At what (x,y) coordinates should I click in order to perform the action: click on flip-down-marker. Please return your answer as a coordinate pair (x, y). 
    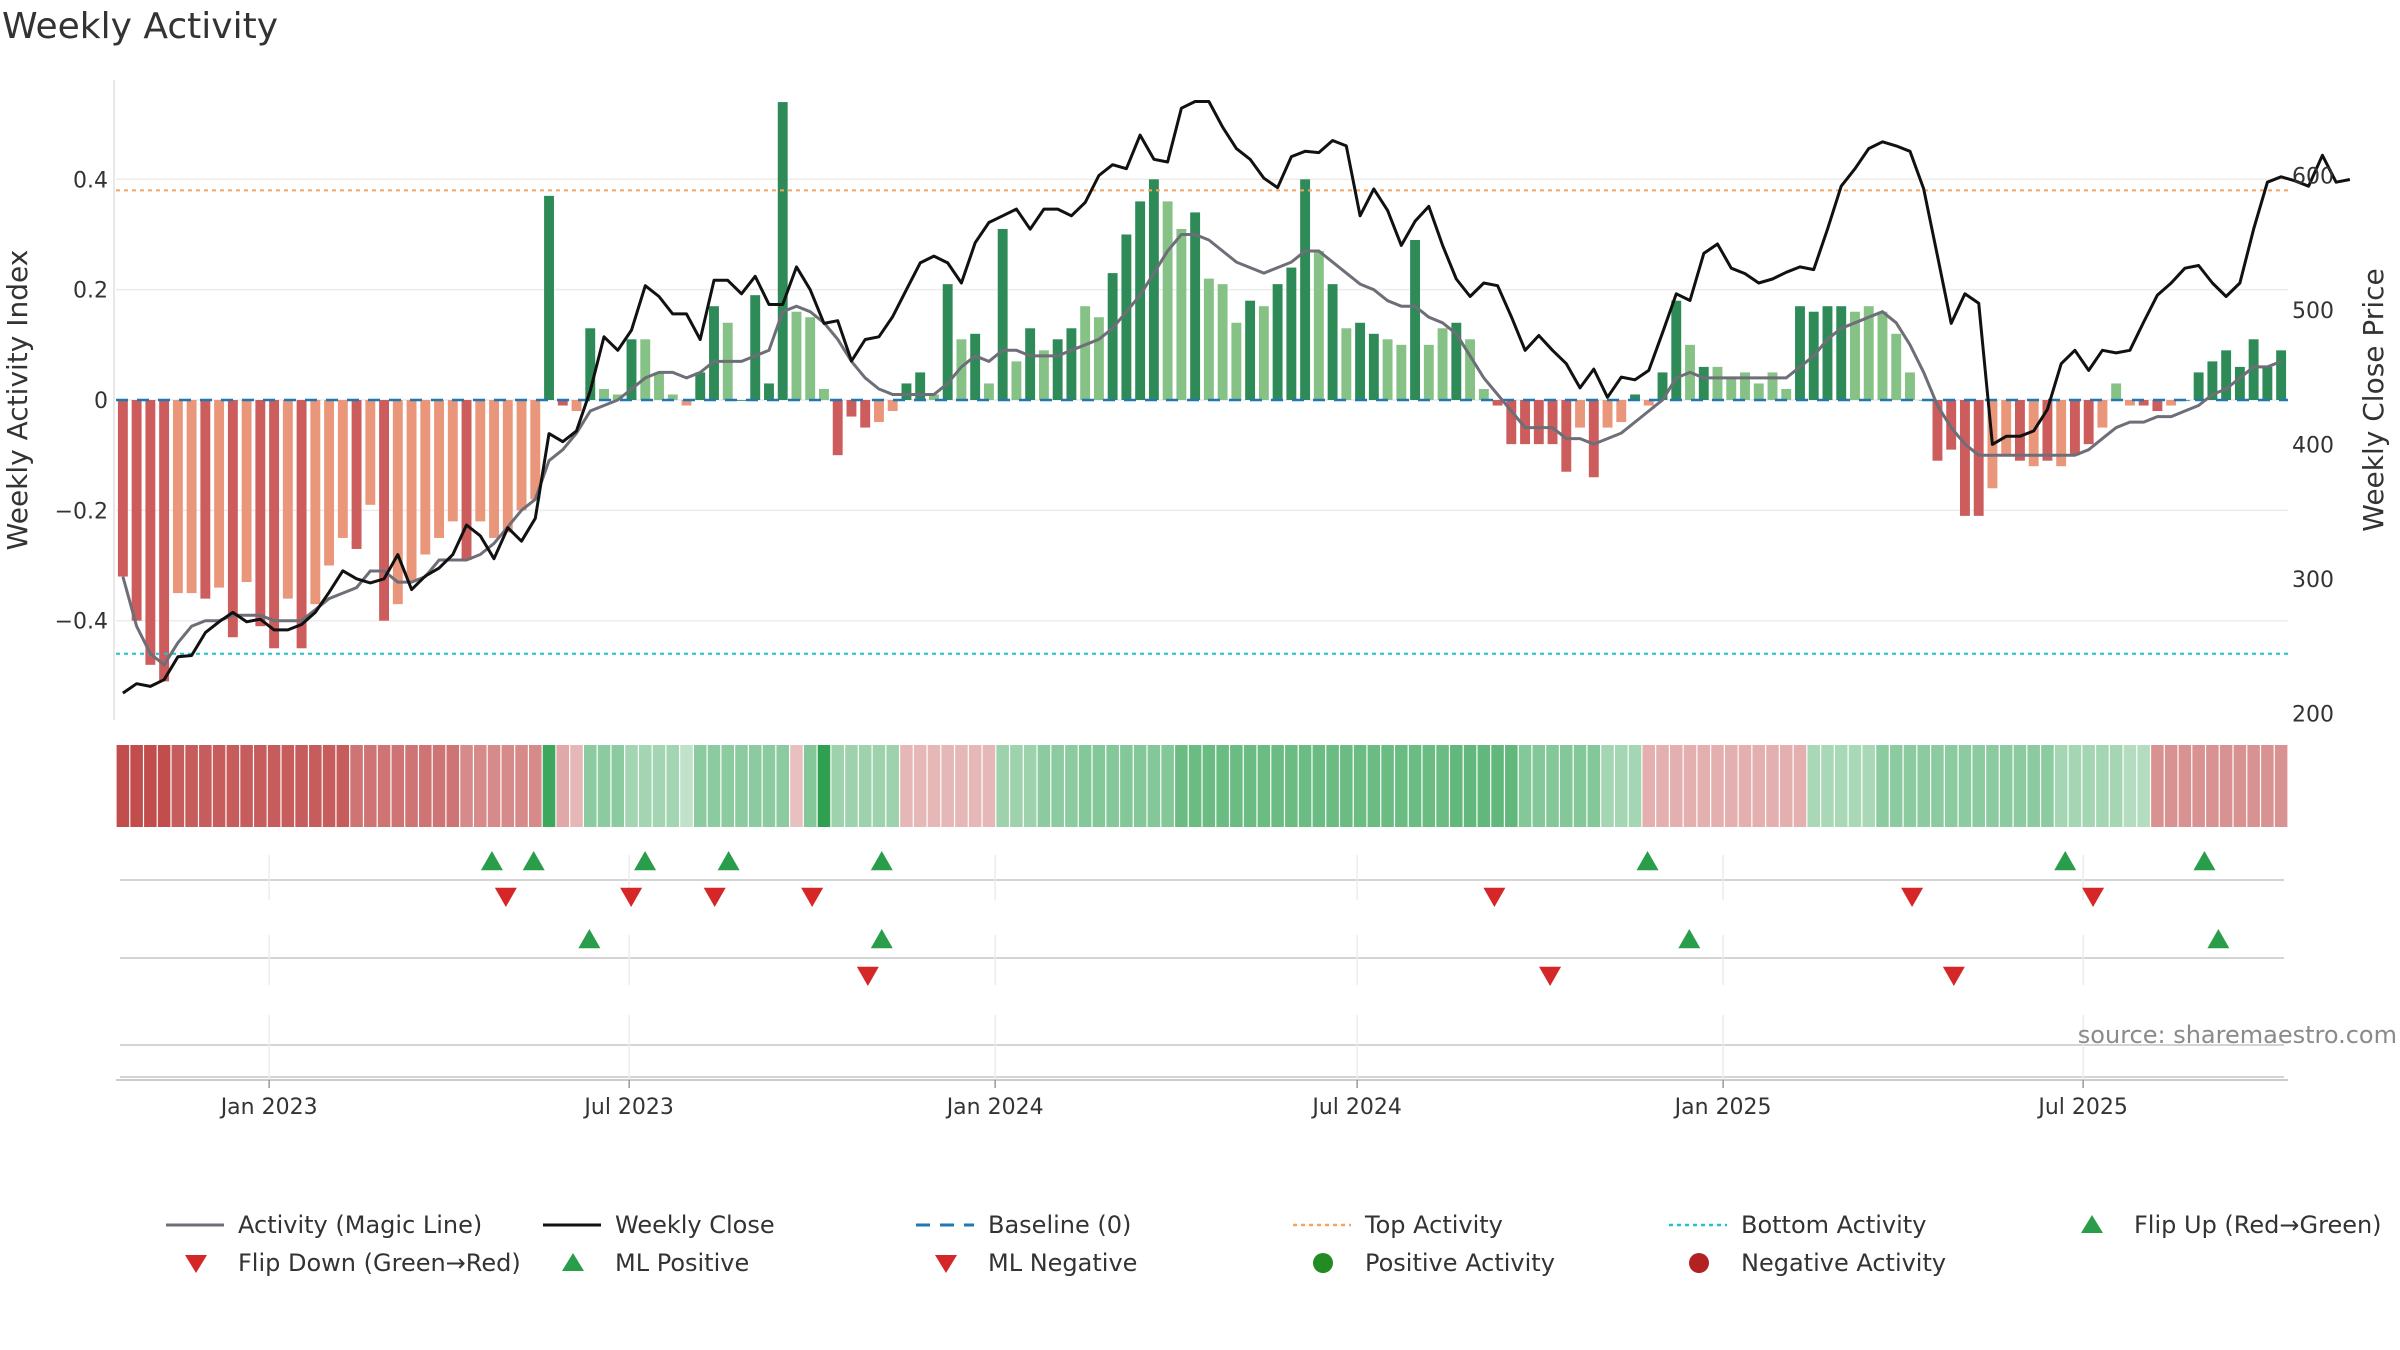
    Looking at the image, I should click on (2093, 897).